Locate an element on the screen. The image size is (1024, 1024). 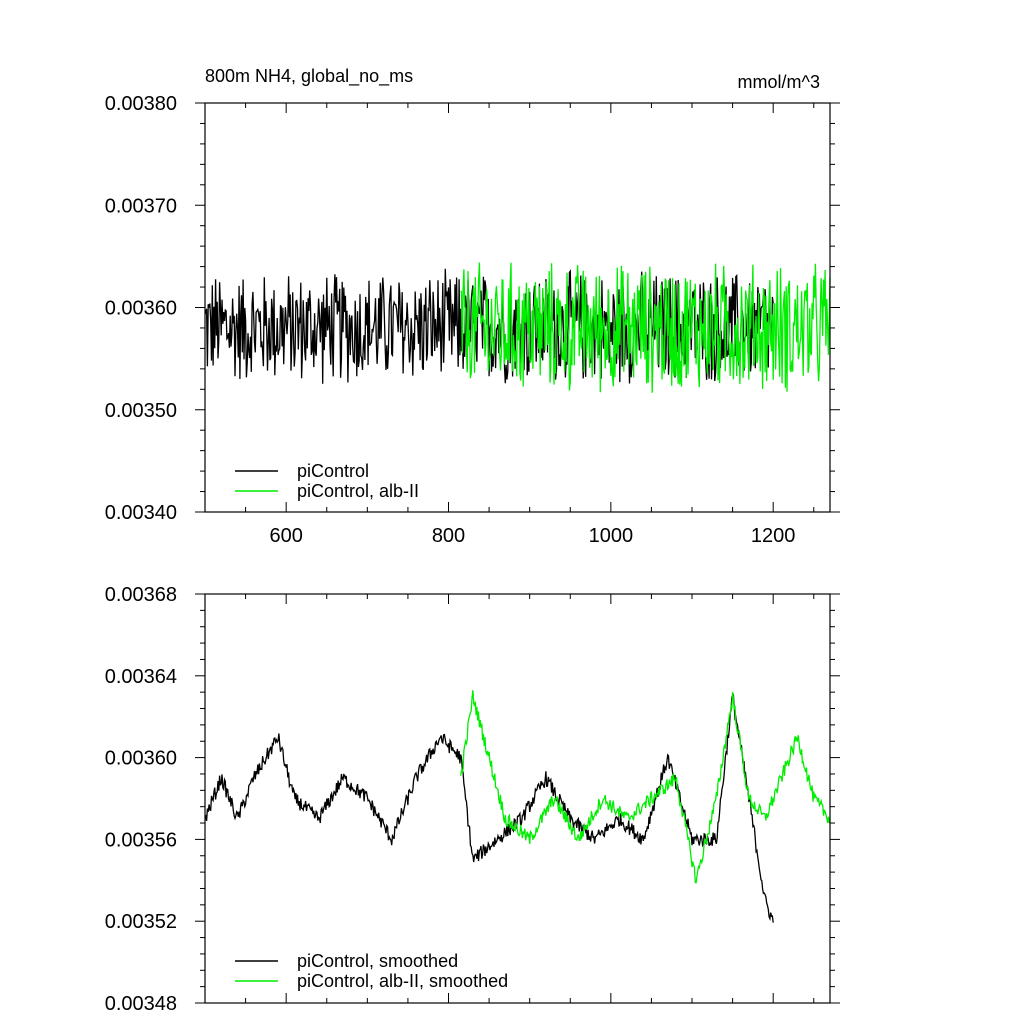
x-tick-label: 600 is located at coordinates (285, 536).